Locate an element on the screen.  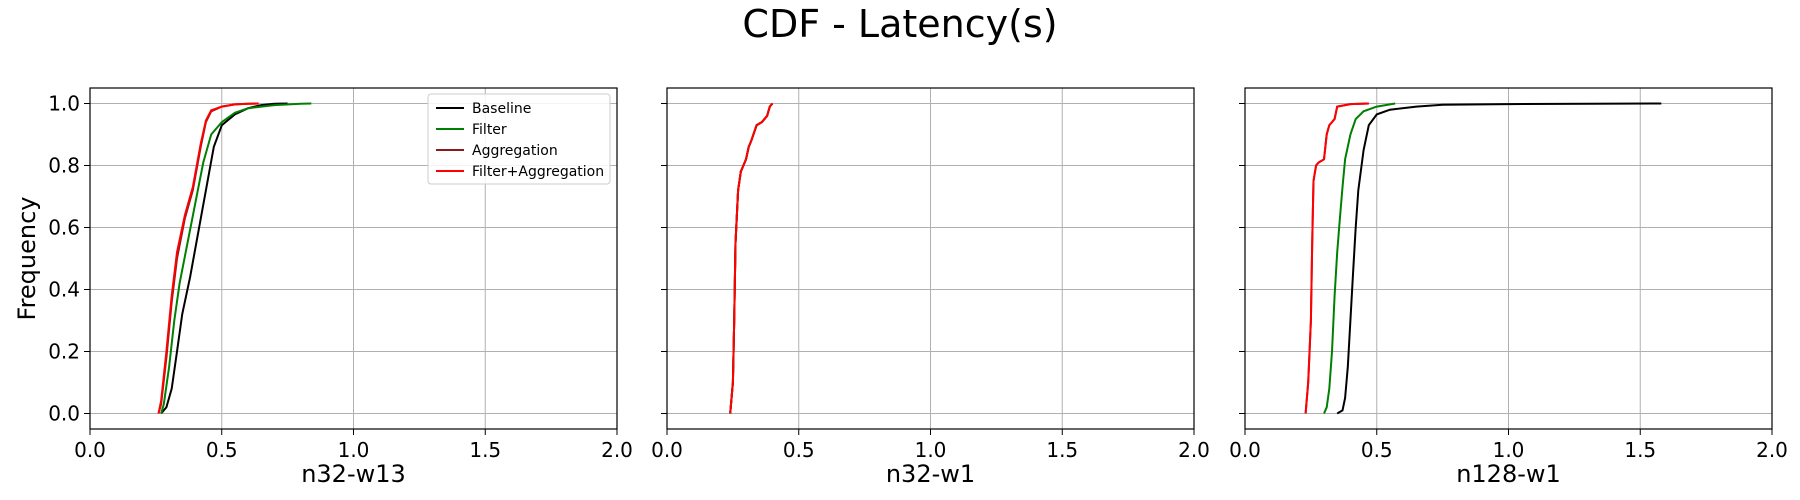
y-tick-label: 0.0 is located at coordinates (64, 414).